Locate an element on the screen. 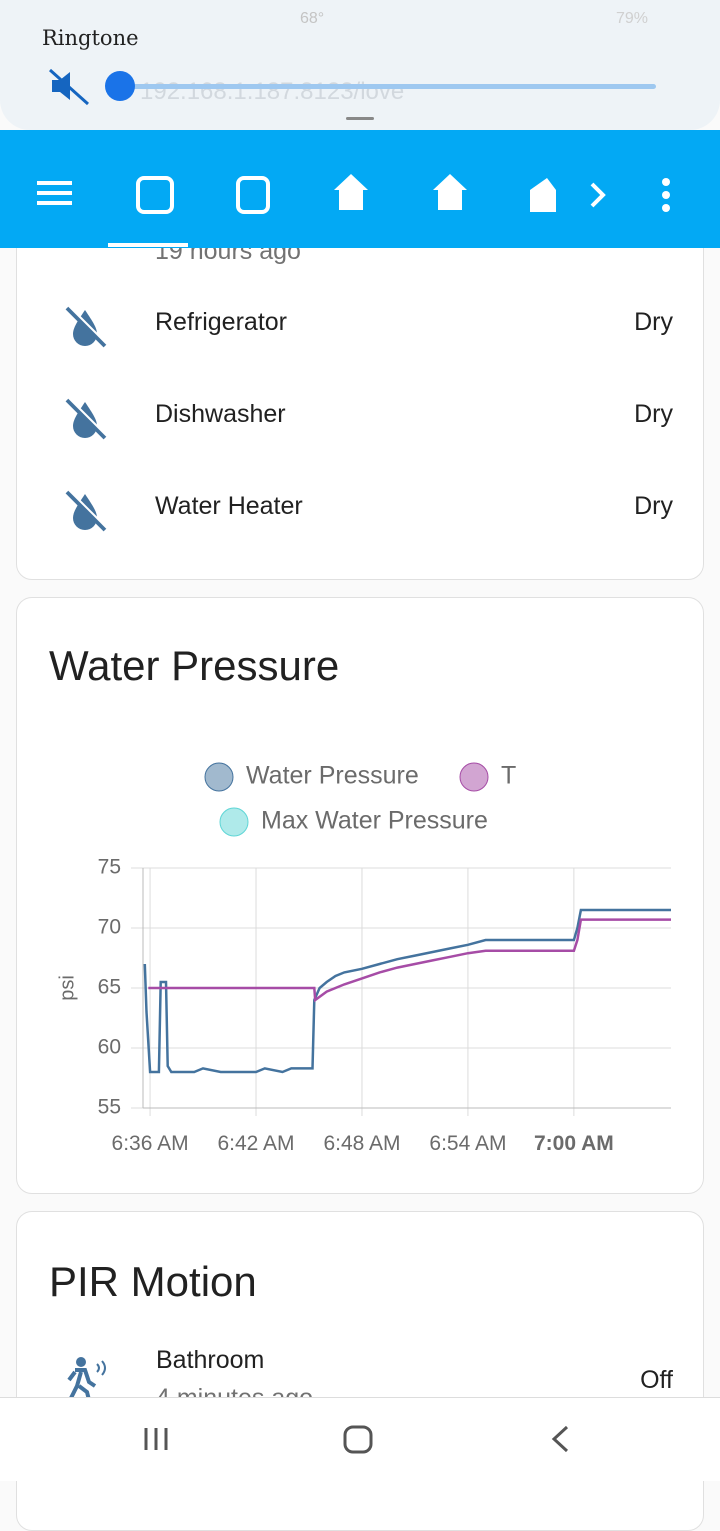 The image size is (720, 1531). y-tick-label: 60 is located at coordinates (109, 1047).